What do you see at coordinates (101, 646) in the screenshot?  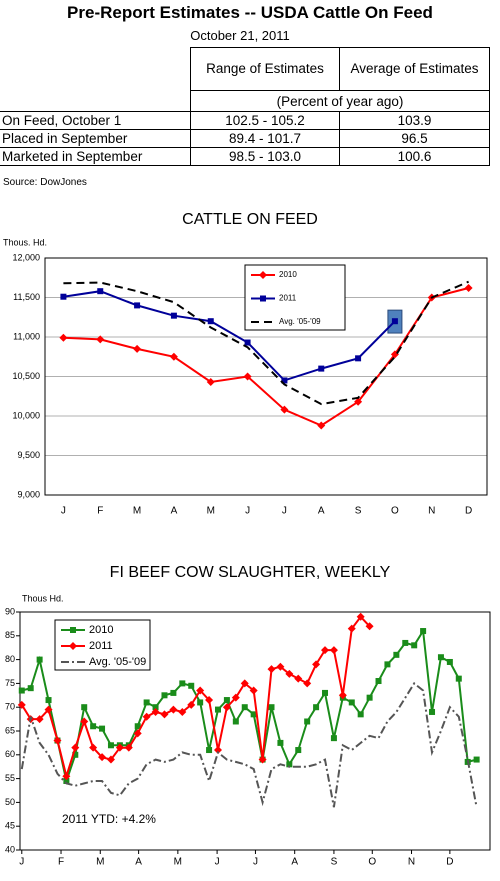 I see `legend-label: 2011` at bounding box center [101, 646].